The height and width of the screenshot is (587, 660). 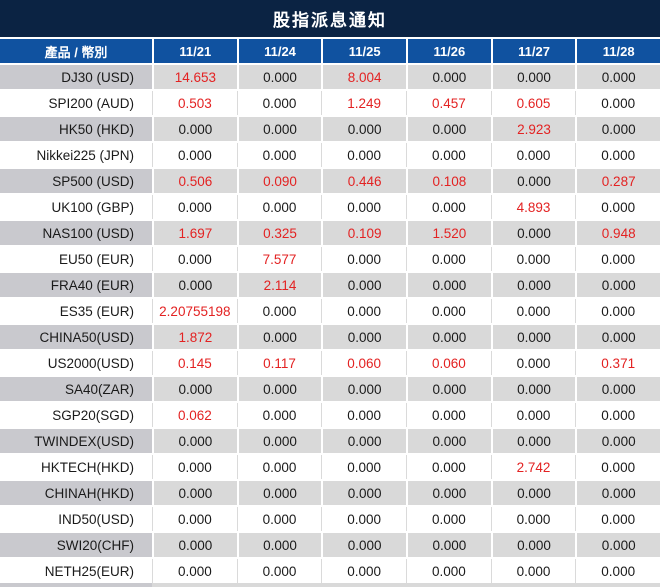 What do you see at coordinates (194, 337) in the screenshot?
I see `dividend-value: 1.872` at bounding box center [194, 337].